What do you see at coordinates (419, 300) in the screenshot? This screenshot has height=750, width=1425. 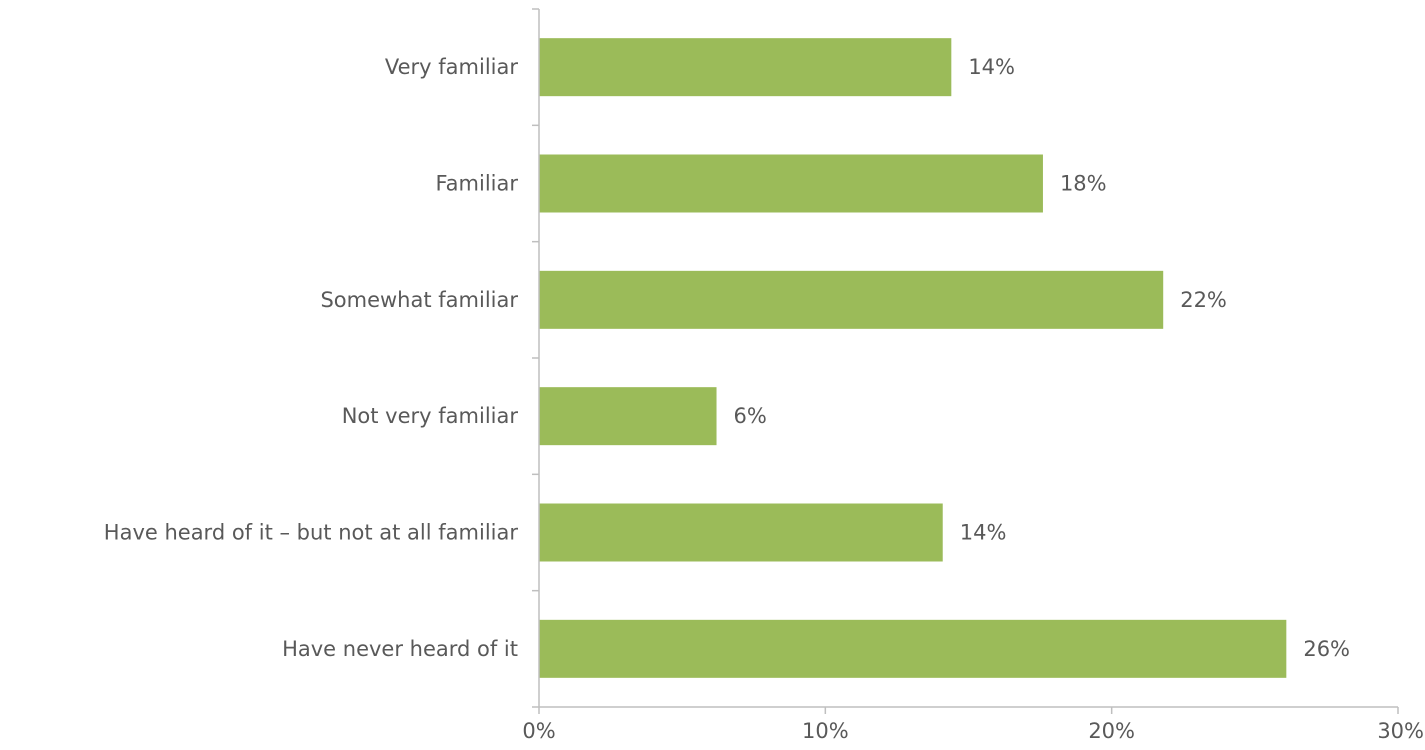 I see `category-label-2: Somewhat familiar` at bounding box center [419, 300].